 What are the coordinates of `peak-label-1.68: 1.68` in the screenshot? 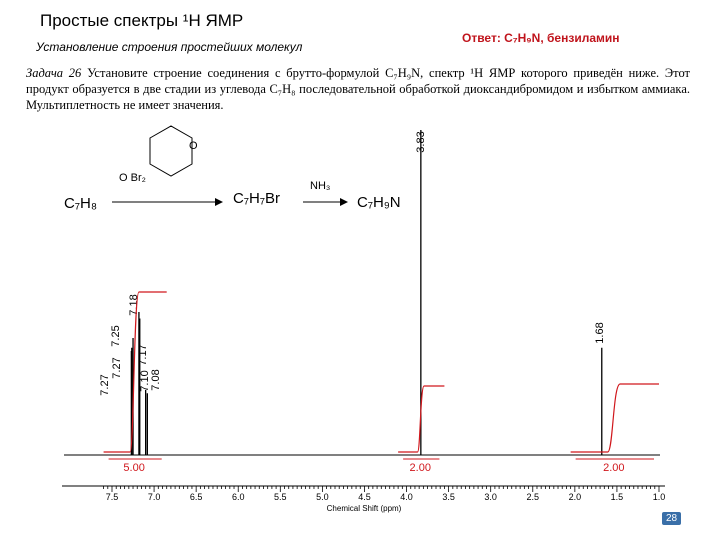 It's located at (600, 332).